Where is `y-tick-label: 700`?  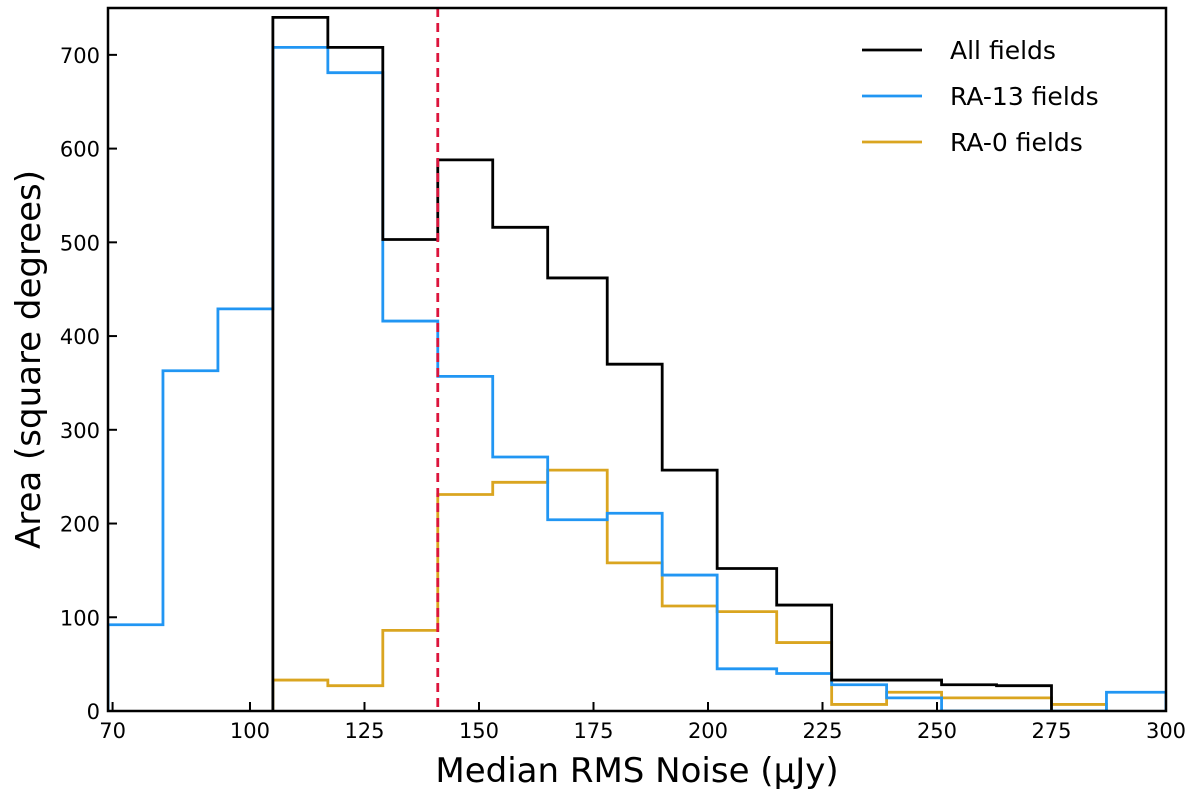
y-tick-label: 700 is located at coordinates (80, 56).